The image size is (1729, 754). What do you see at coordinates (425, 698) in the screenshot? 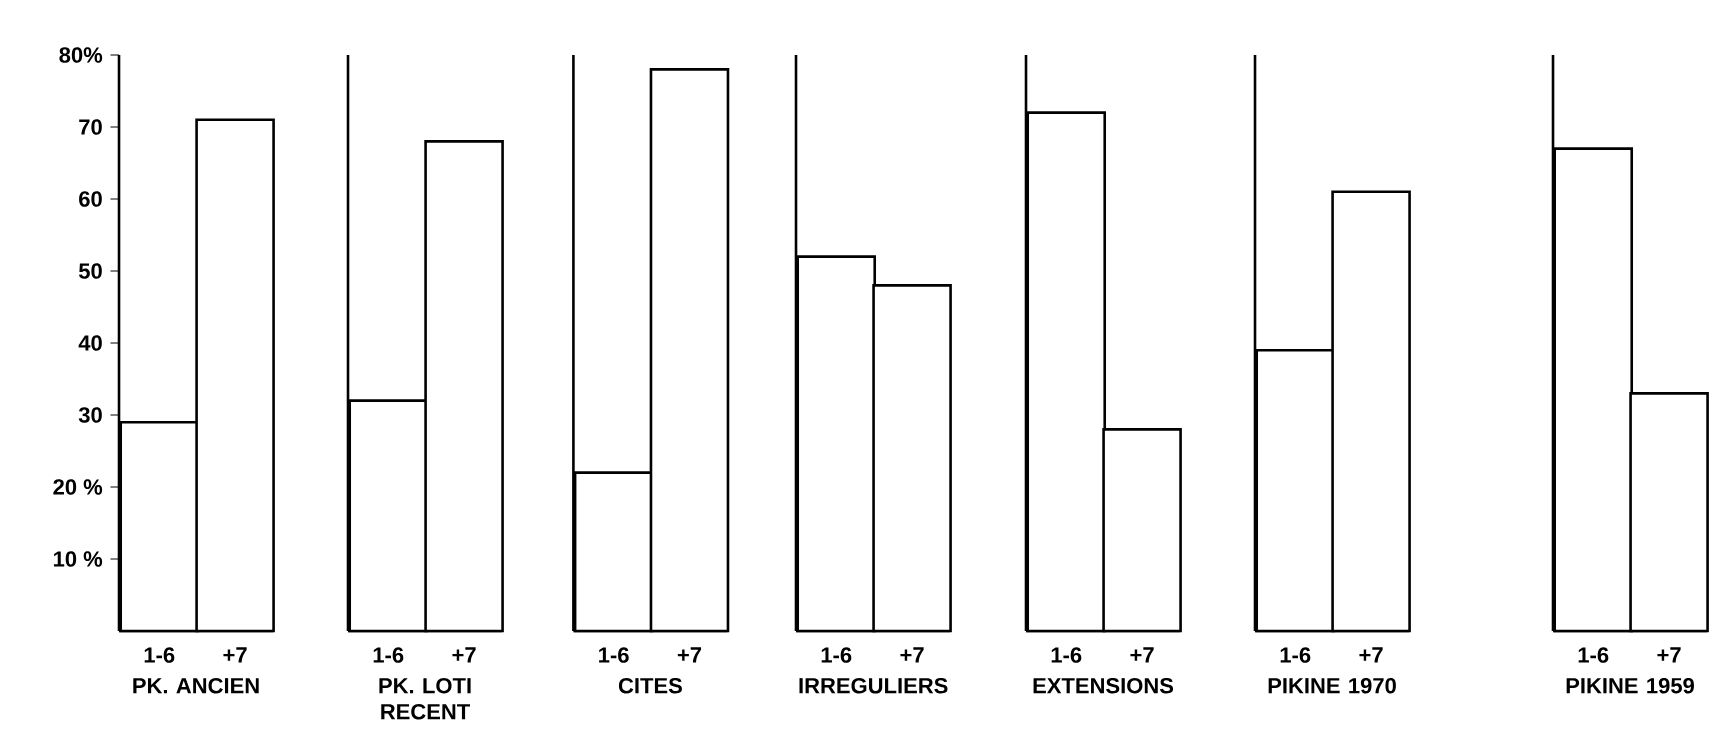
I see `x-axis-title: PK. LOTI RECENT` at bounding box center [425, 698].